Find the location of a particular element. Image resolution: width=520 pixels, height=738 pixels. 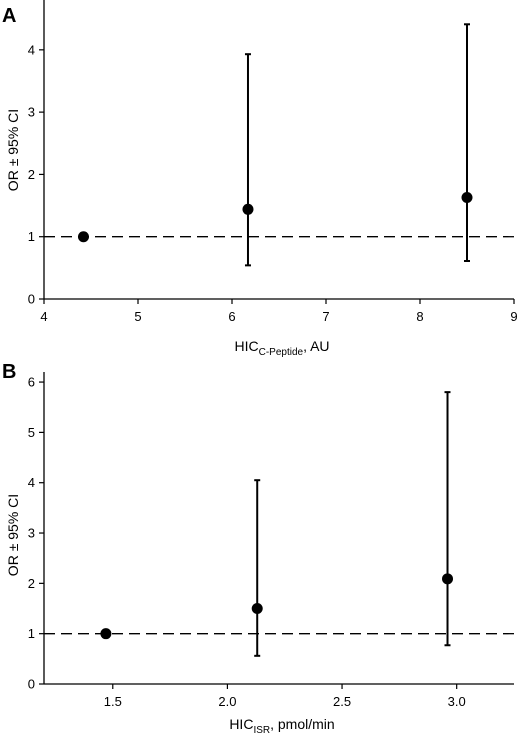

panel-a-y-axis-label: OR ± 95% CI is located at coordinates (13, 150).